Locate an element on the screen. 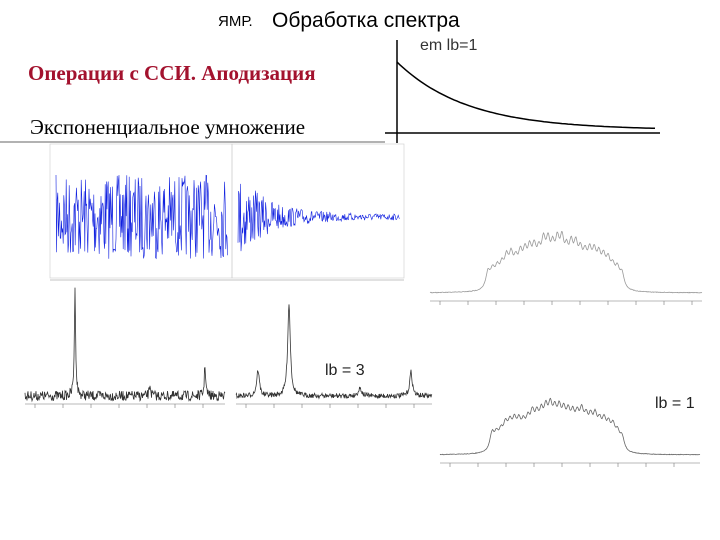  header-title: Обработка спектра is located at coordinates (366, 20).